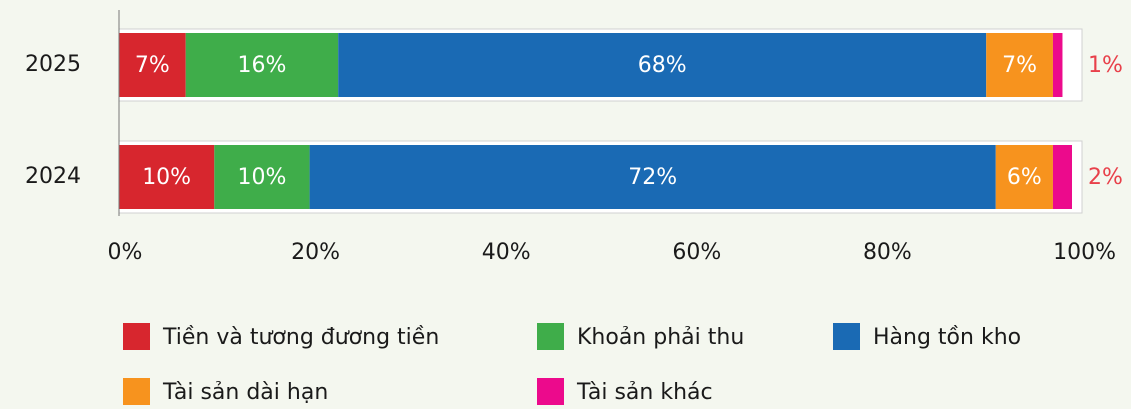 Image resolution: width=1131 pixels, height=409 pixels. I want to click on x-tick-label: 60%, so click(696, 252).